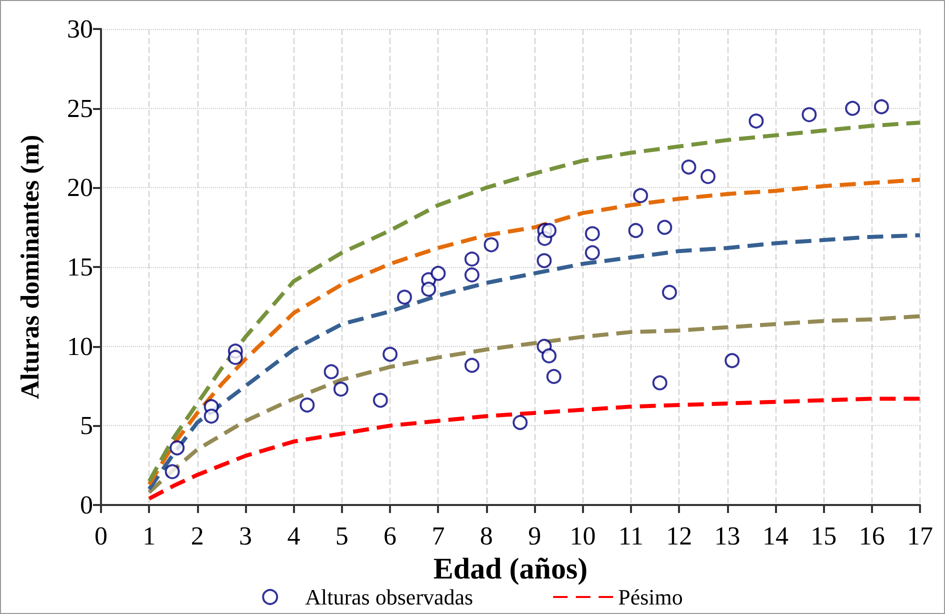  What do you see at coordinates (510, 569) in the screenshot?
I see `x-axis-title: Edad (años)` at bounding box center [510, 569].